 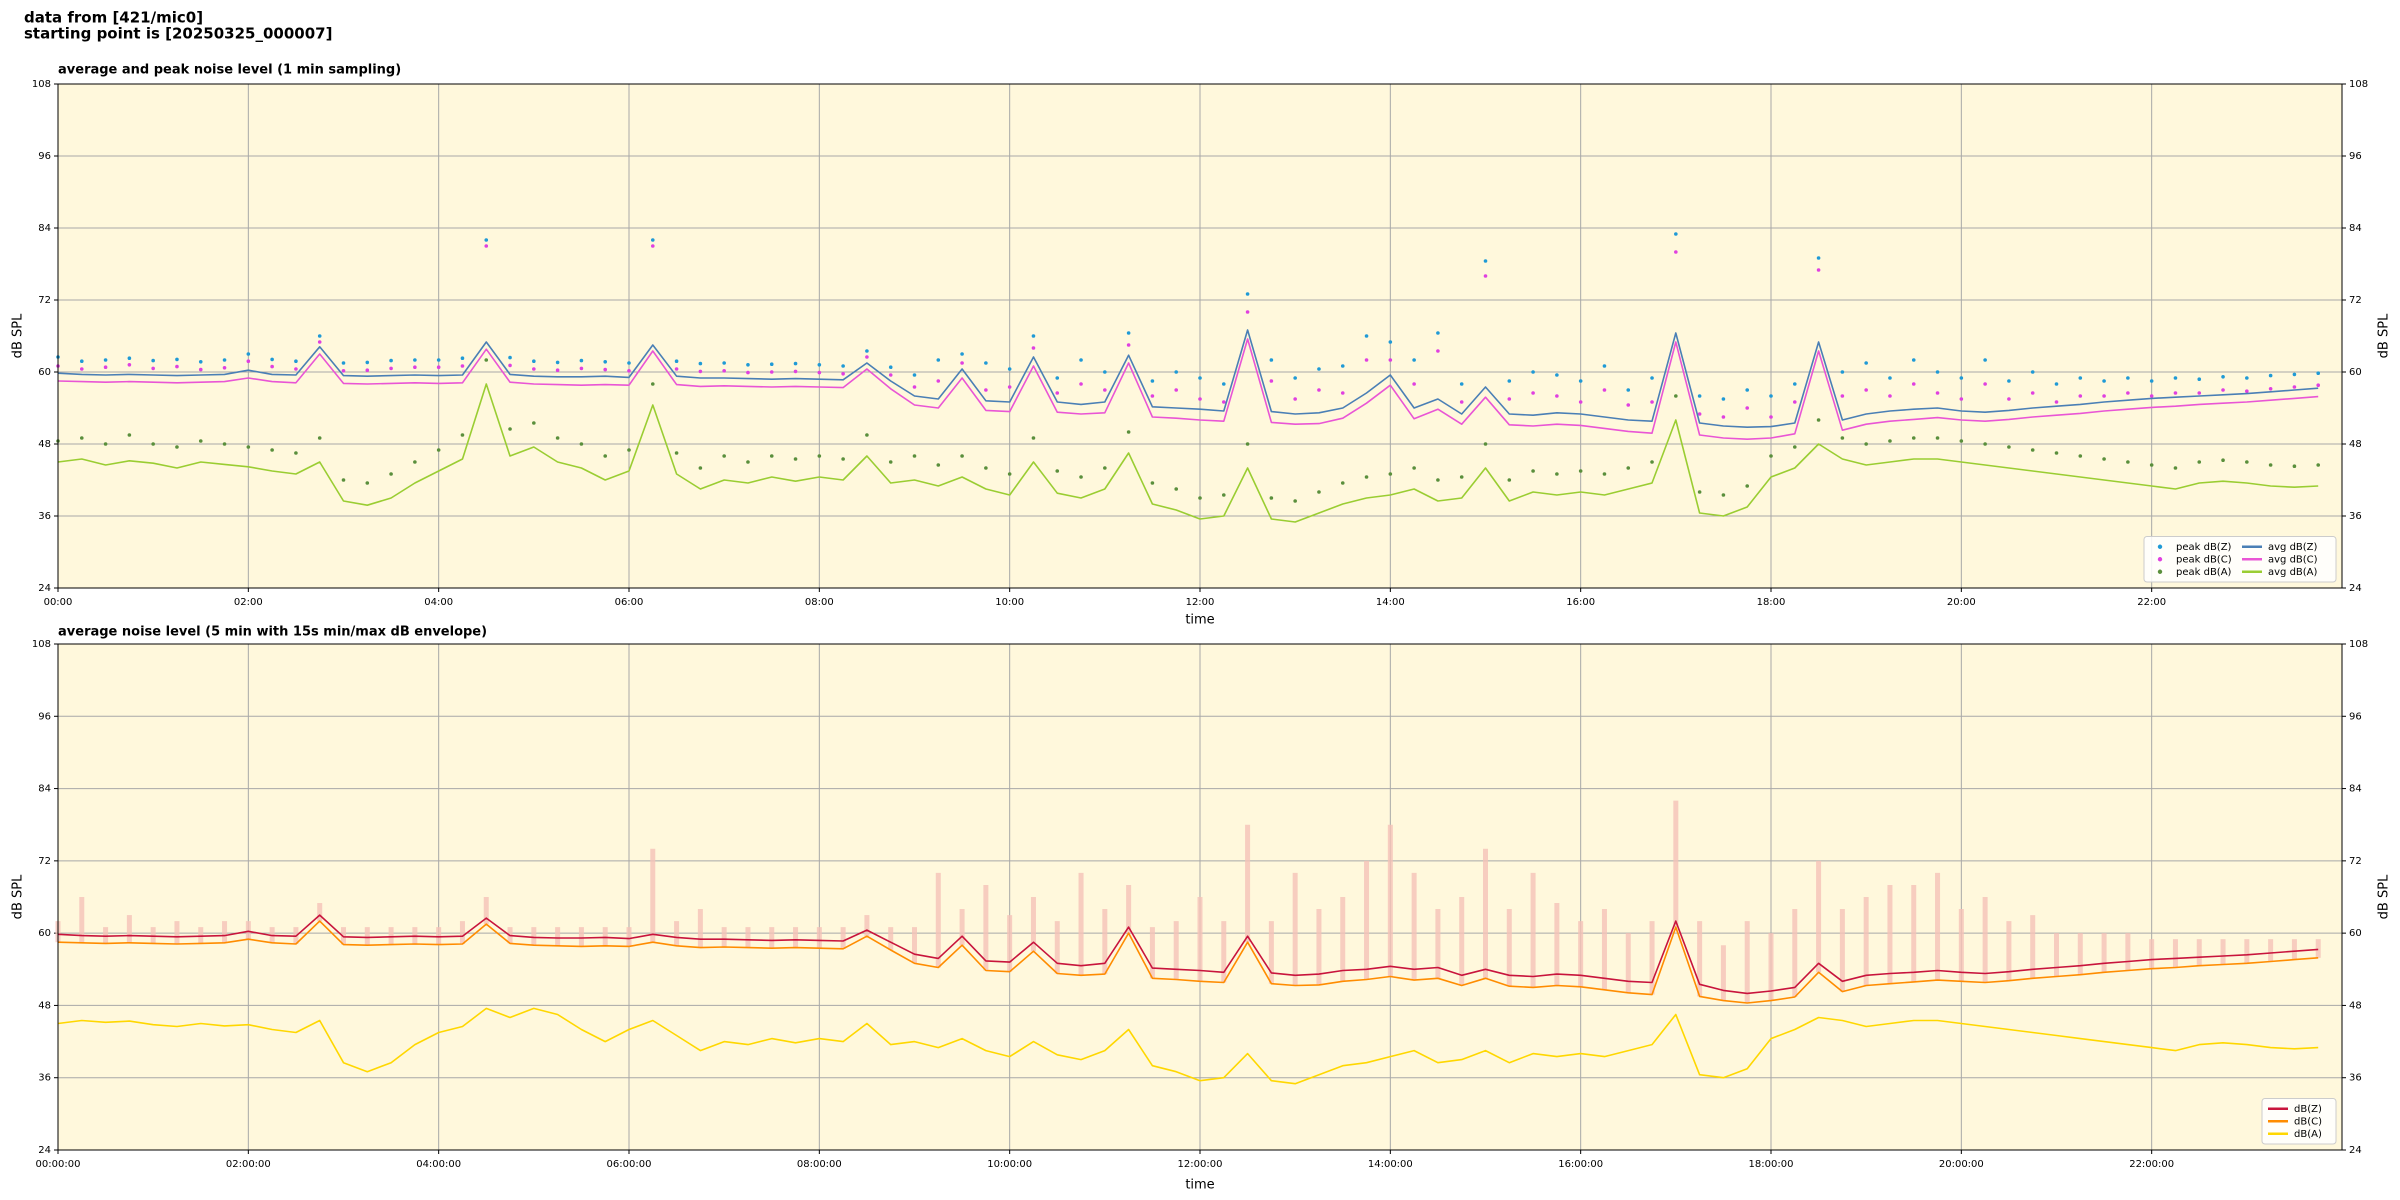 I want to click on y-tick-label: 60, so click(x=44, y=372).